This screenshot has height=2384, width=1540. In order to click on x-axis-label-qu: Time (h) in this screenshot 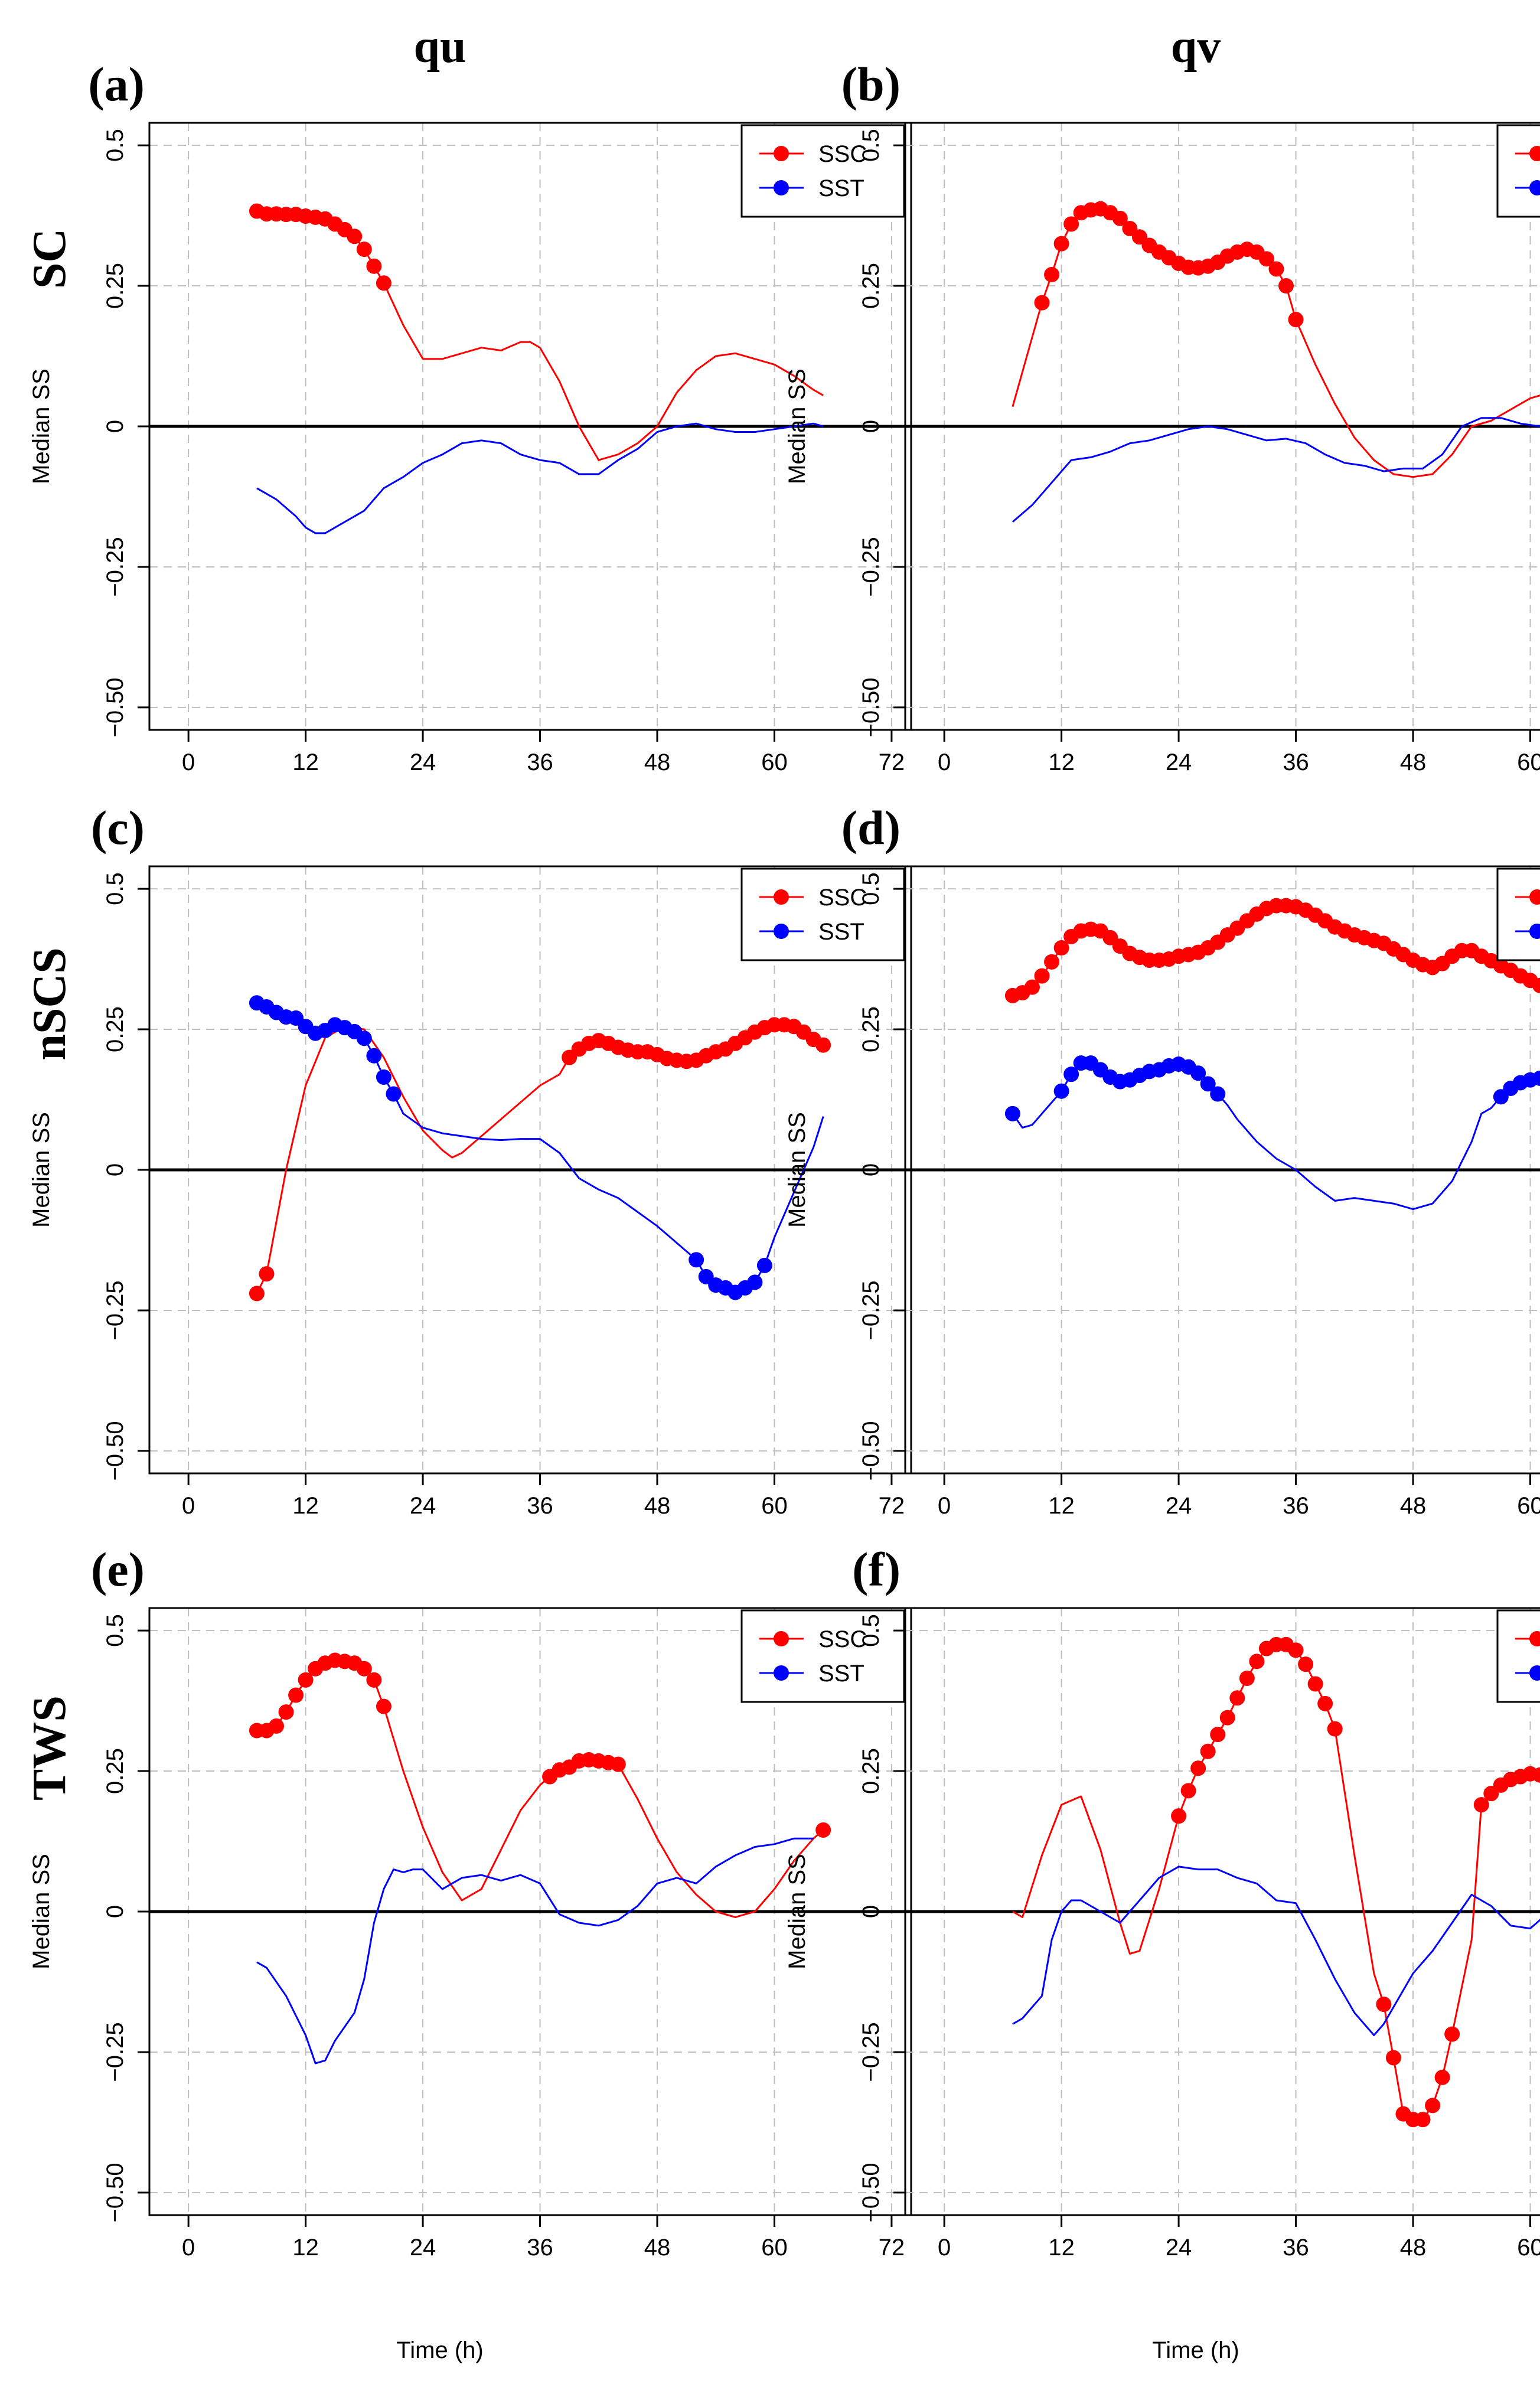, I will do `click(439, 2350)`.